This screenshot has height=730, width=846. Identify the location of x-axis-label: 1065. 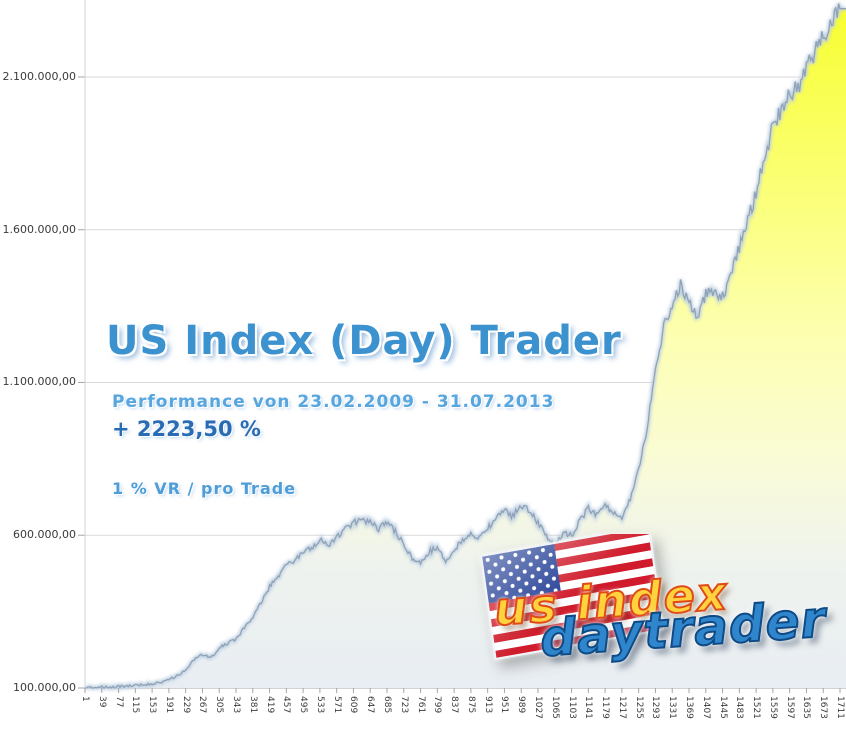
(554, 707).